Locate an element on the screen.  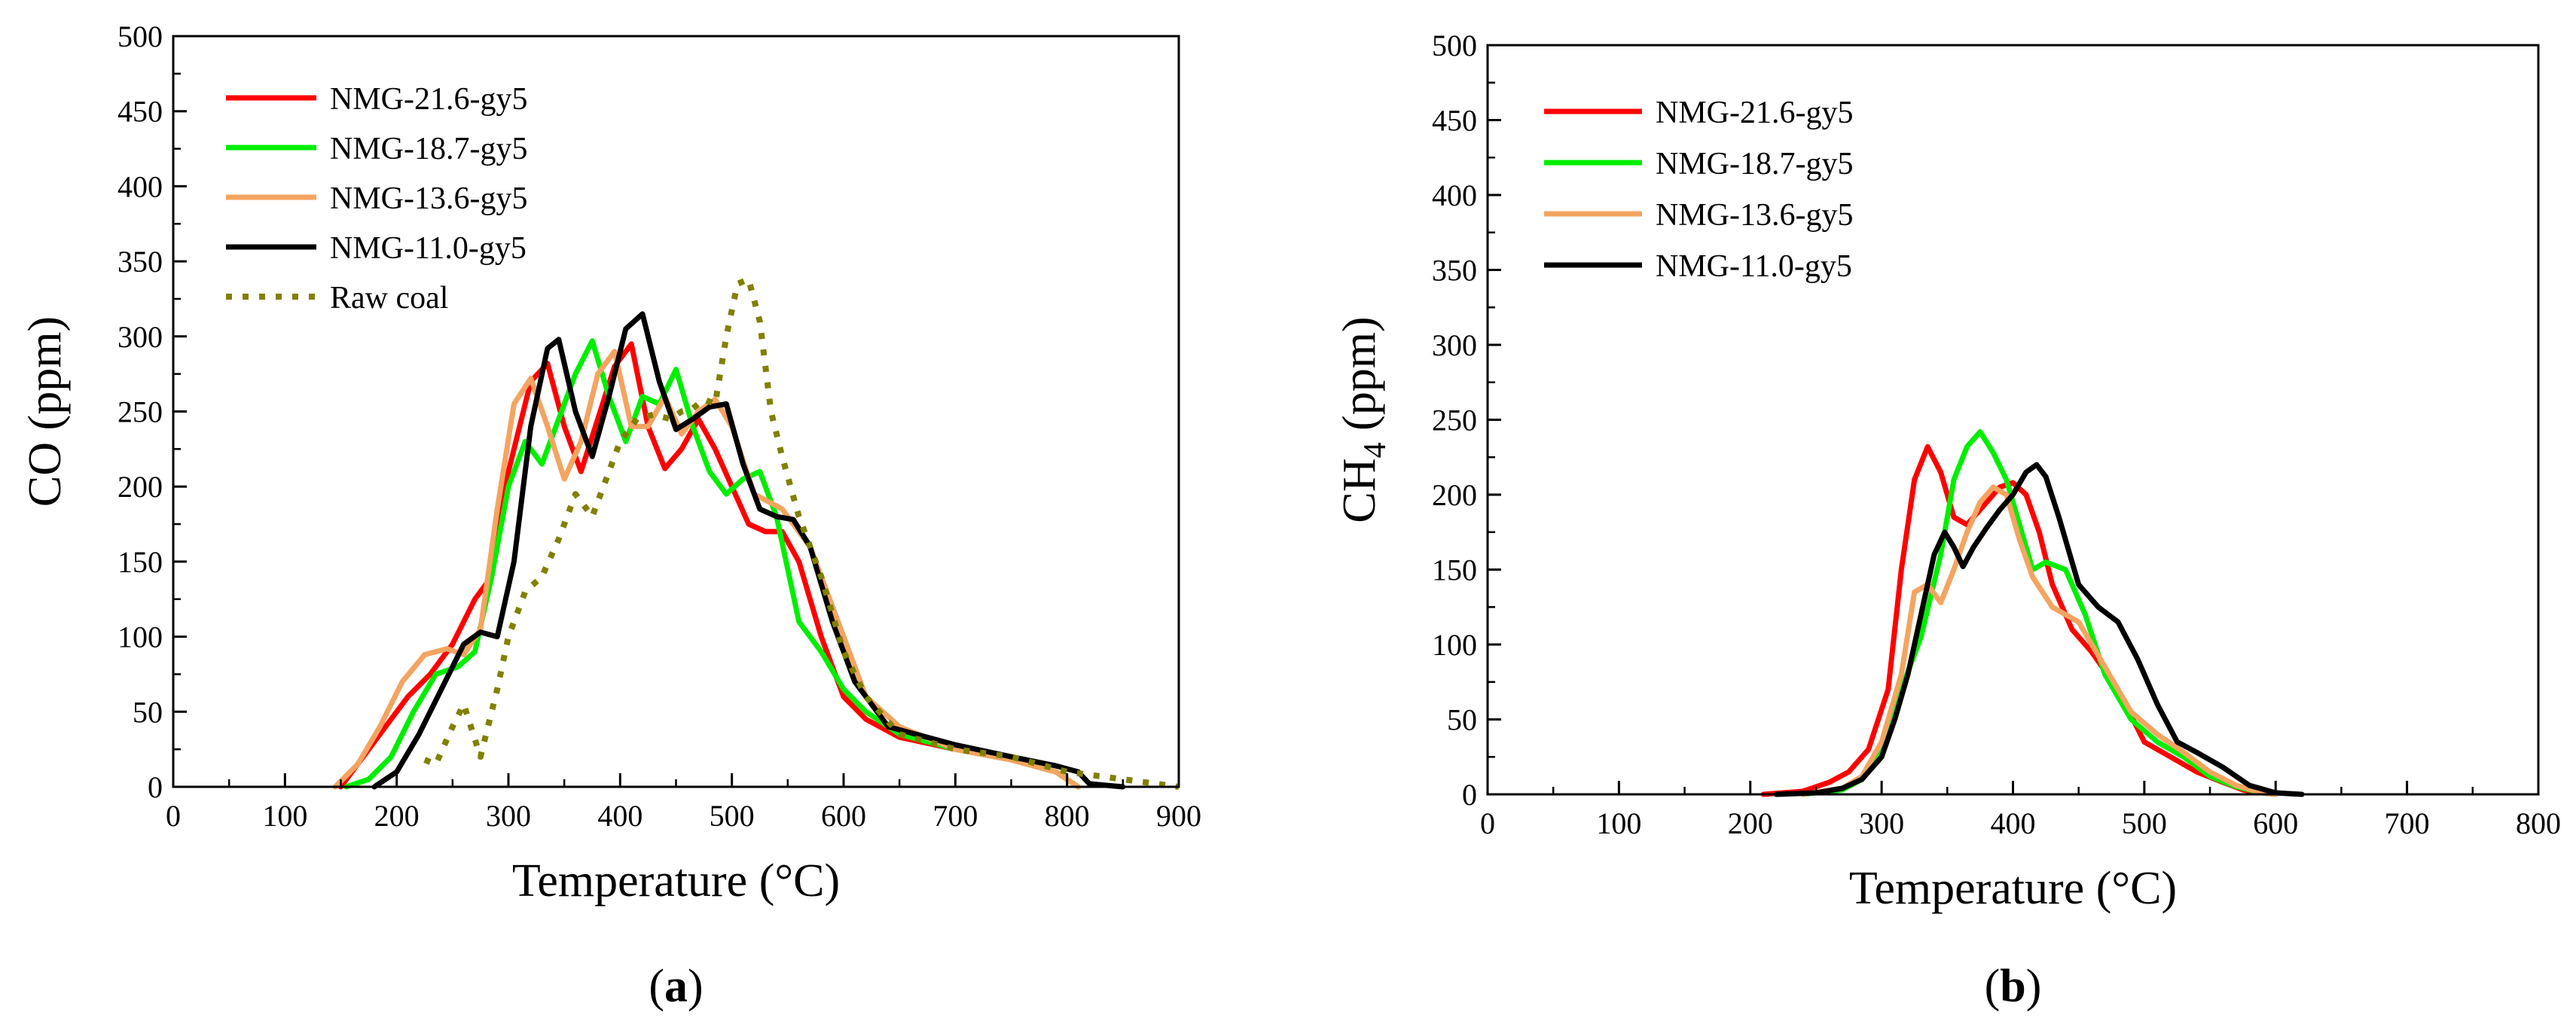
panel-label: (b) is located at coordinates (2014, 986).